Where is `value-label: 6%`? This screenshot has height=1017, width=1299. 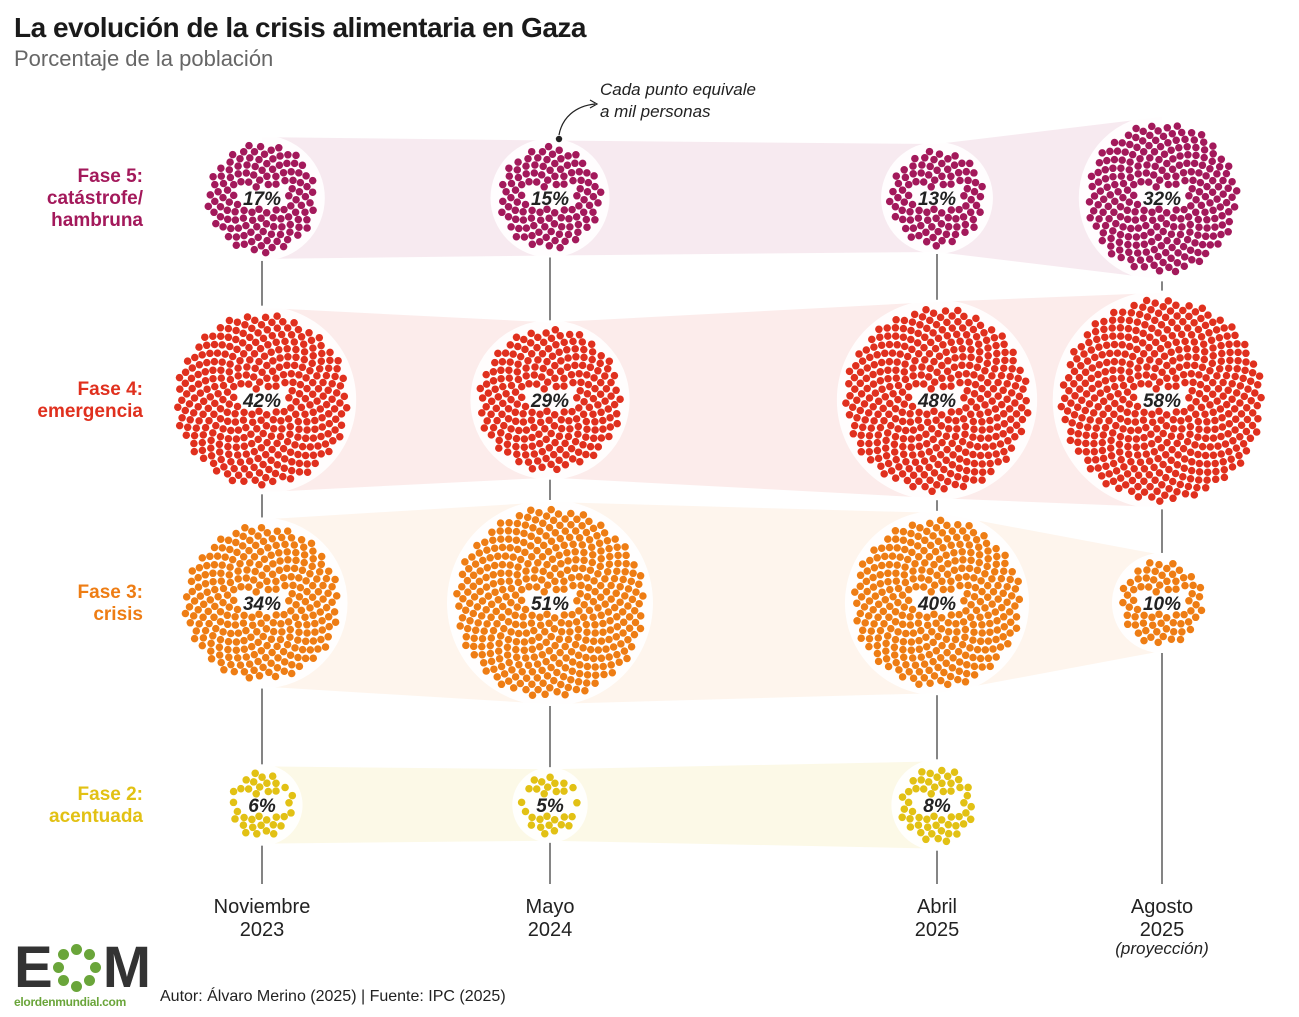 value-label: 6% is located at coordinates (262, 806).